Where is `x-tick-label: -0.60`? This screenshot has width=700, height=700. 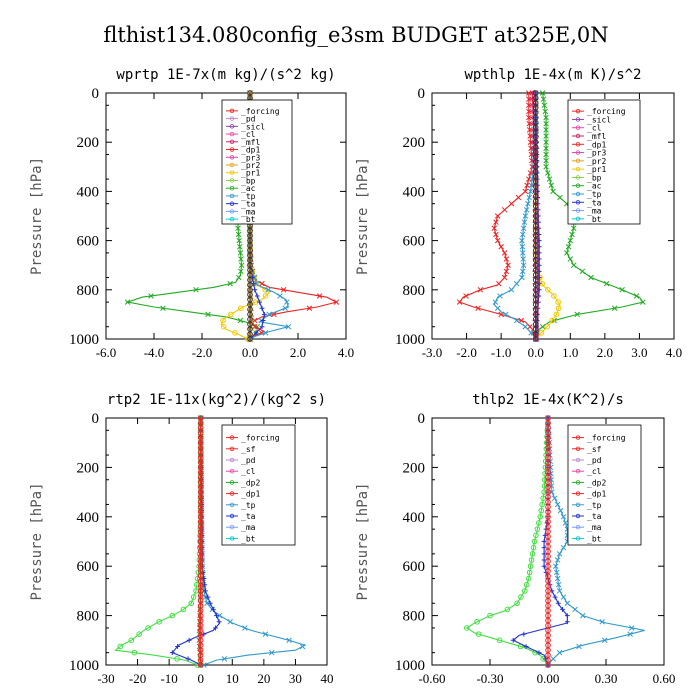
x-tick-label: -0.60 is located at coordinates (431, 678).